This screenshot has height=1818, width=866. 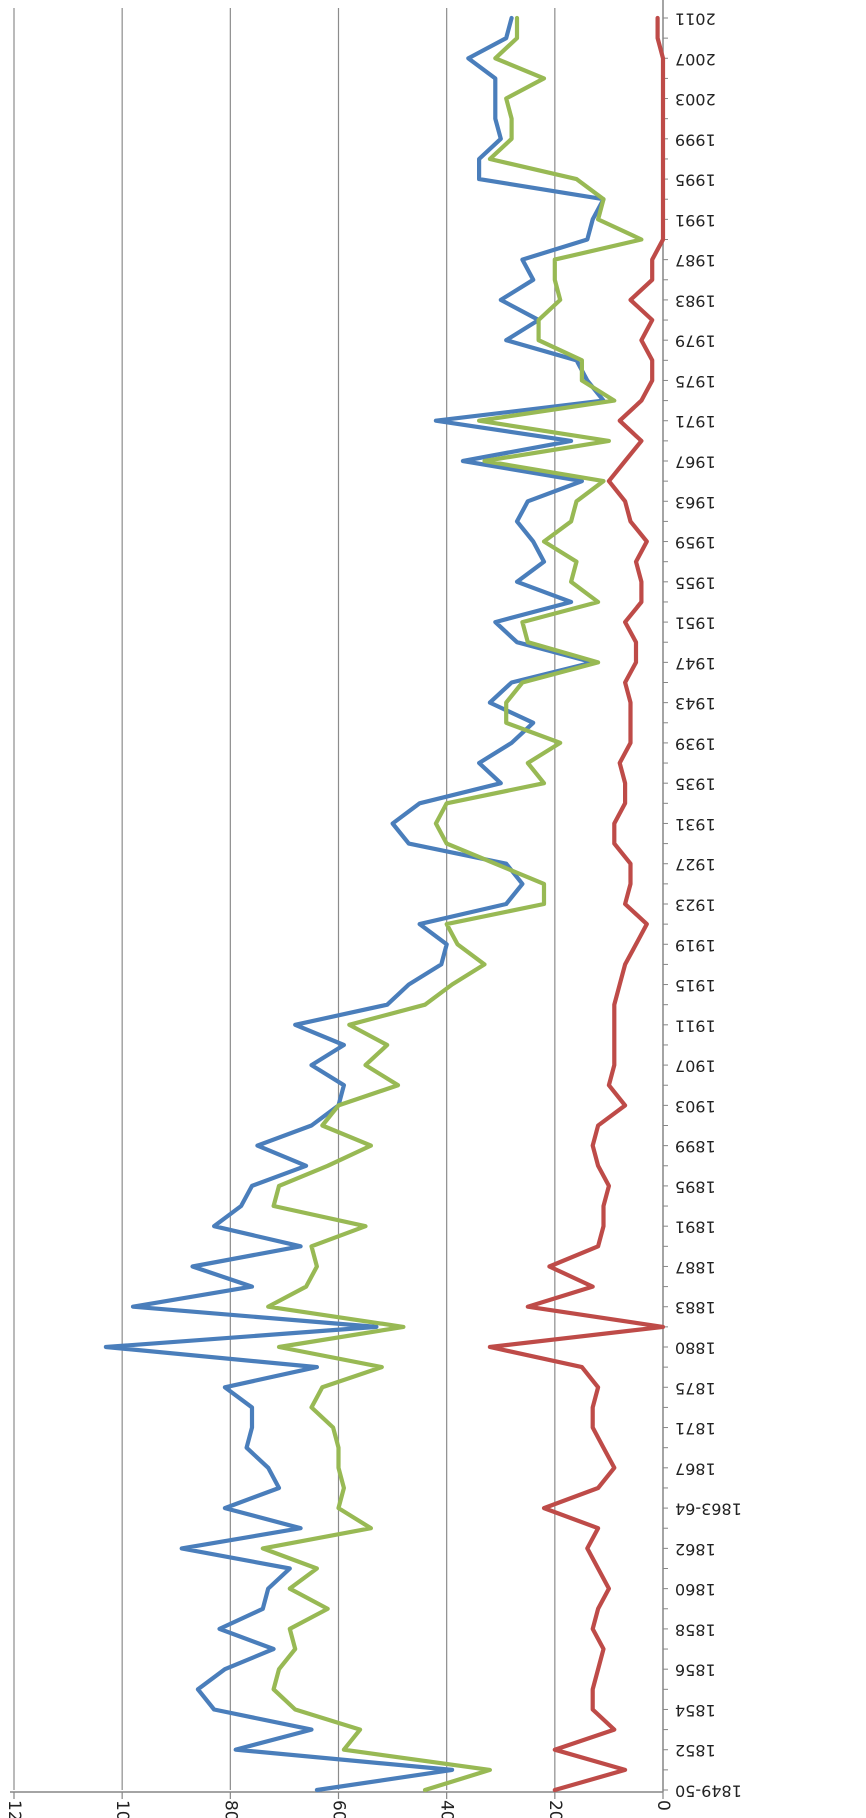 What do you see at coordinates (708, 1509) in the screenshot?
I see `x-tick-label: 1863-64` at bounding box center [708, 1509].